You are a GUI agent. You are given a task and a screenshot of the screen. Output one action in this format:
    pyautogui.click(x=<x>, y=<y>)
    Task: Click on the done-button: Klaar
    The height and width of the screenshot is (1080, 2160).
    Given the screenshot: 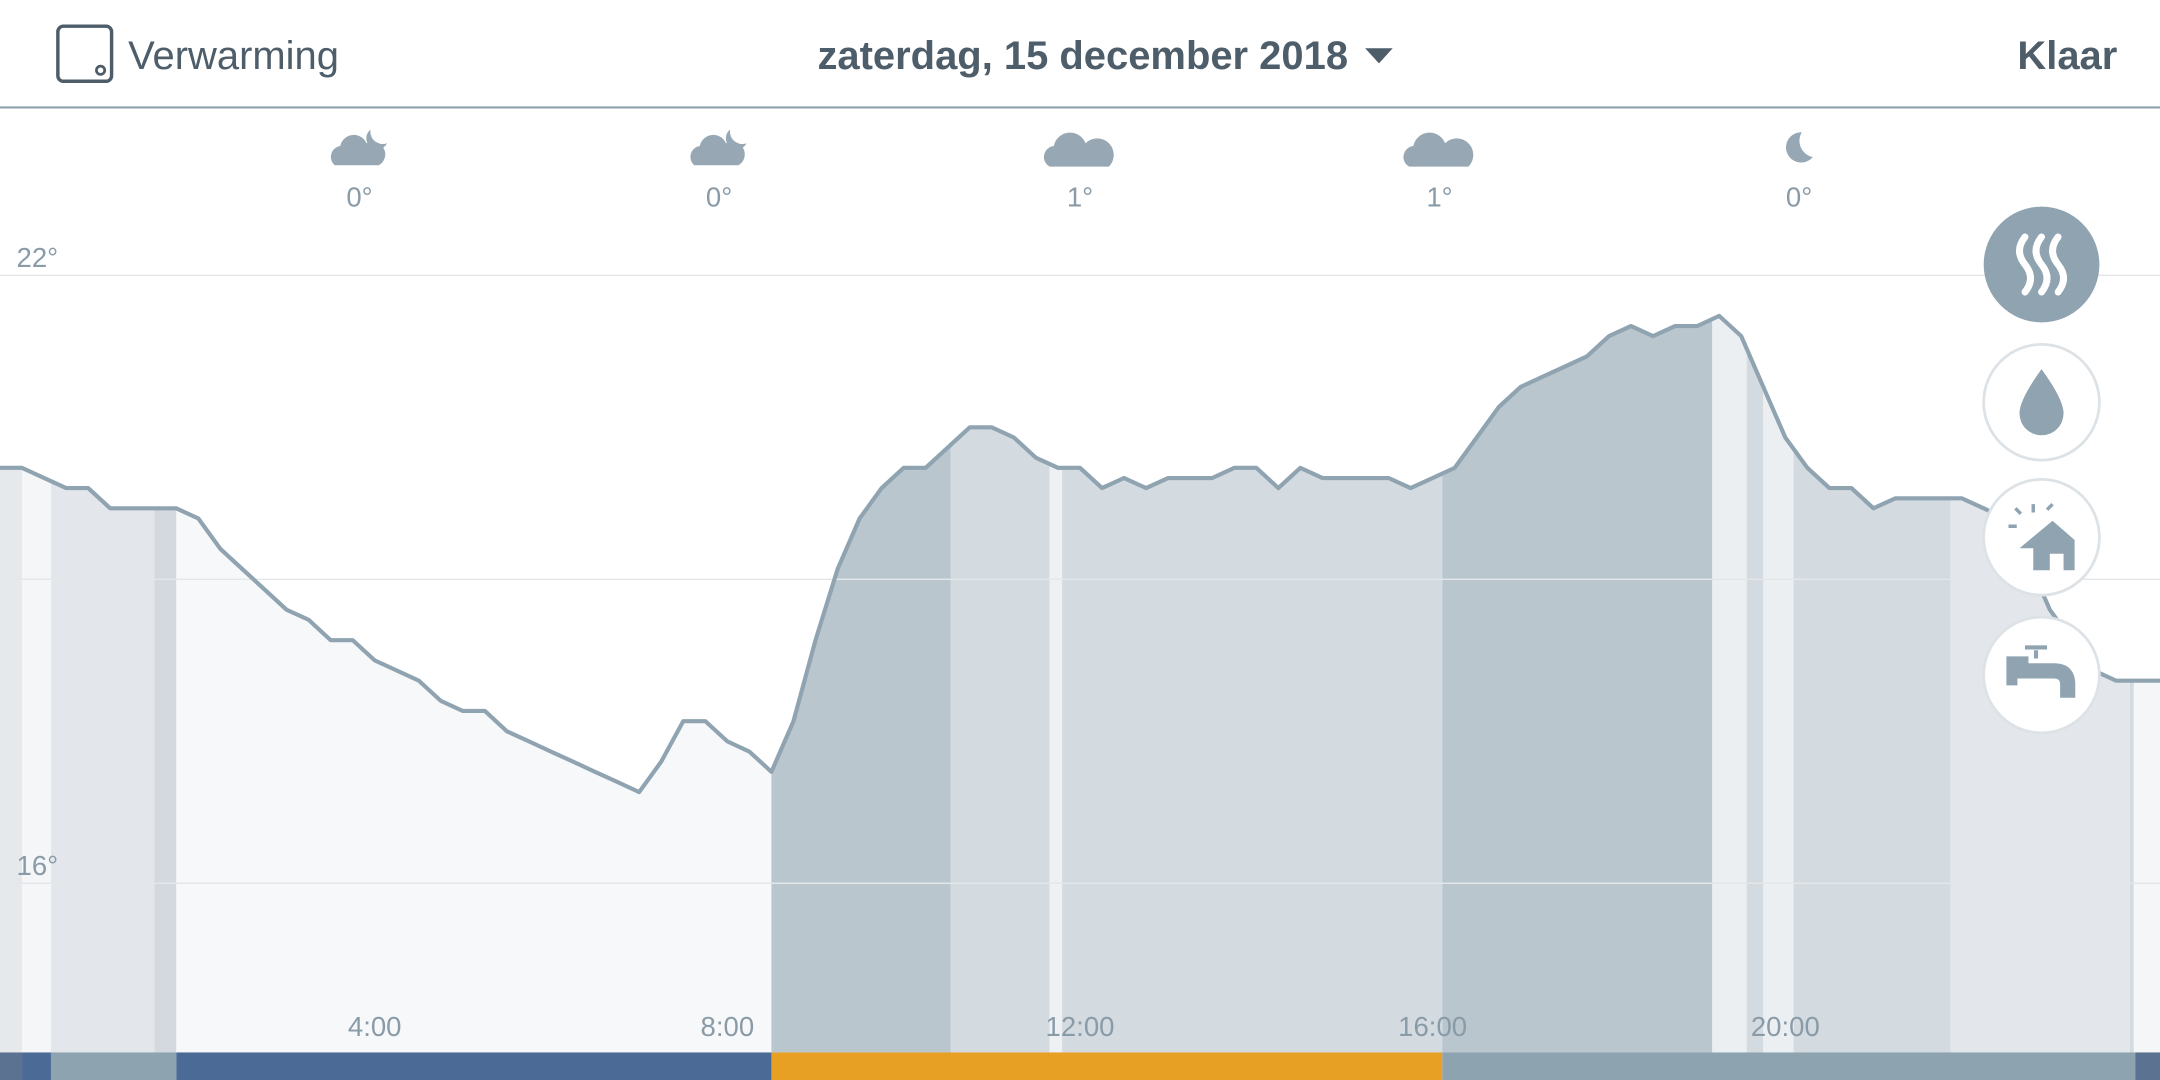 What is the action you would take?
    pyautogui.click(x=2067, y=56)
    